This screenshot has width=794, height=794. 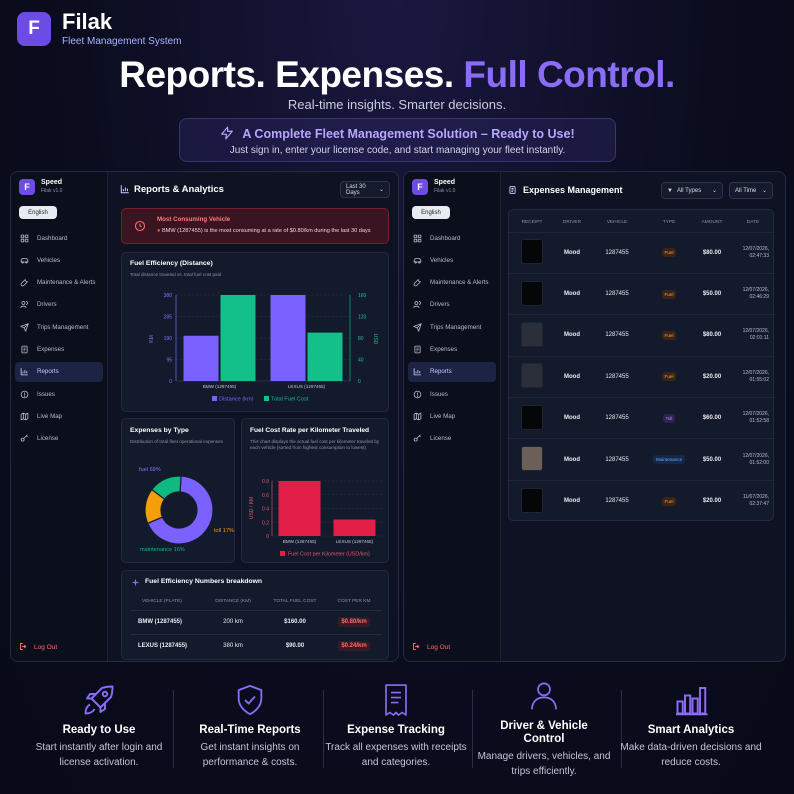 I want to click on cell-date: 11/07/2026, 02:37:47, so click(x=753, y=500).